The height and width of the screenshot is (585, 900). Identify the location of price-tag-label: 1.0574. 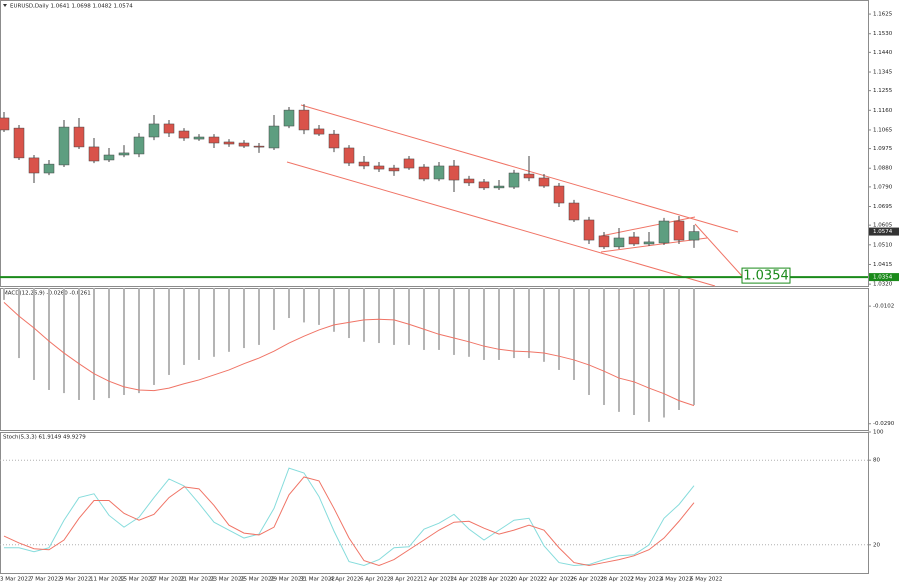
(883, 232).